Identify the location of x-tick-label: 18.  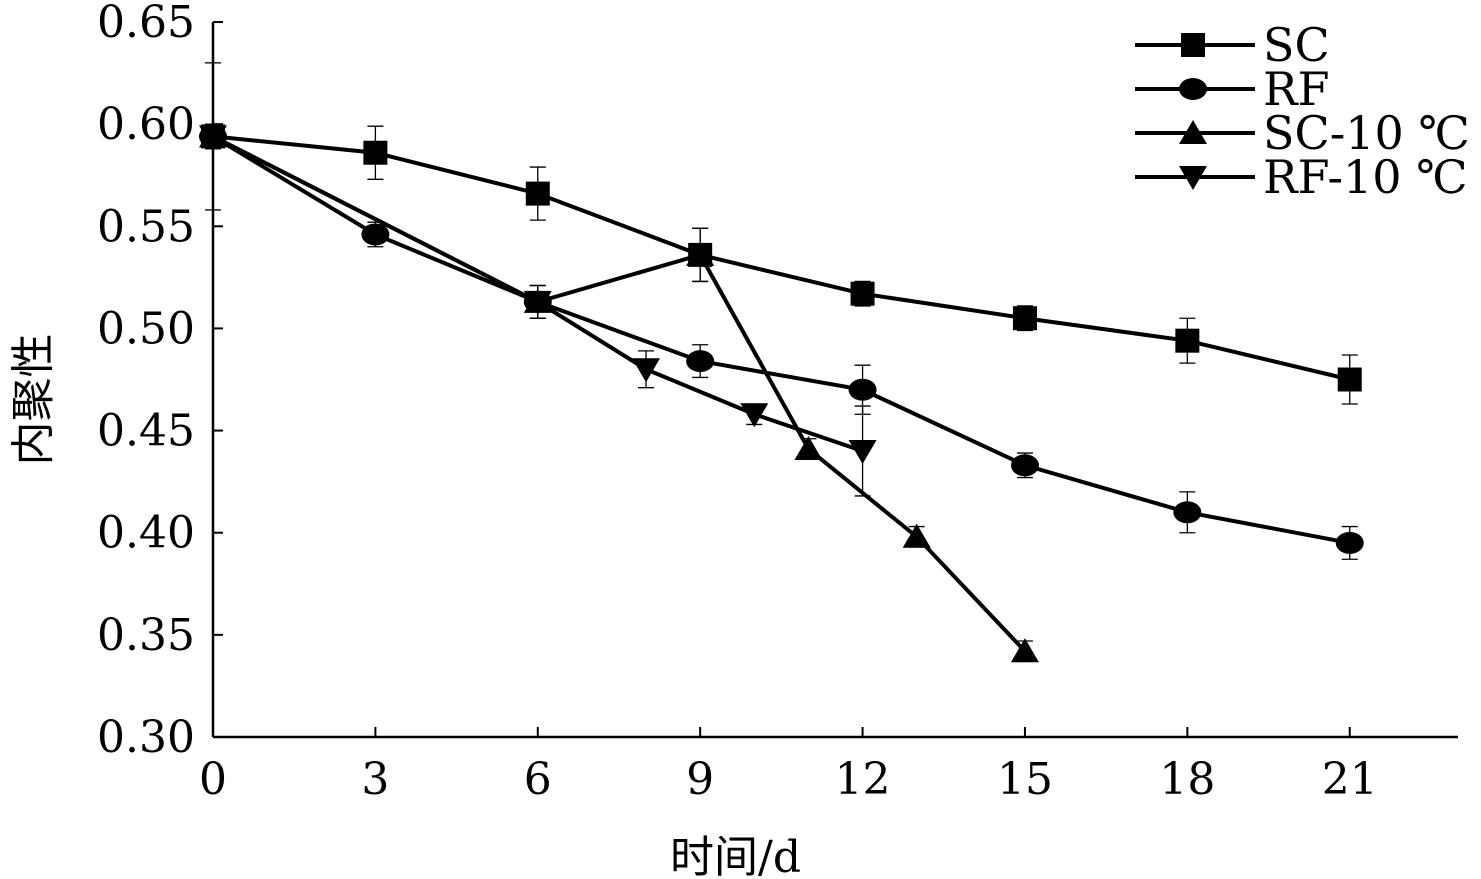
(1187, 779).